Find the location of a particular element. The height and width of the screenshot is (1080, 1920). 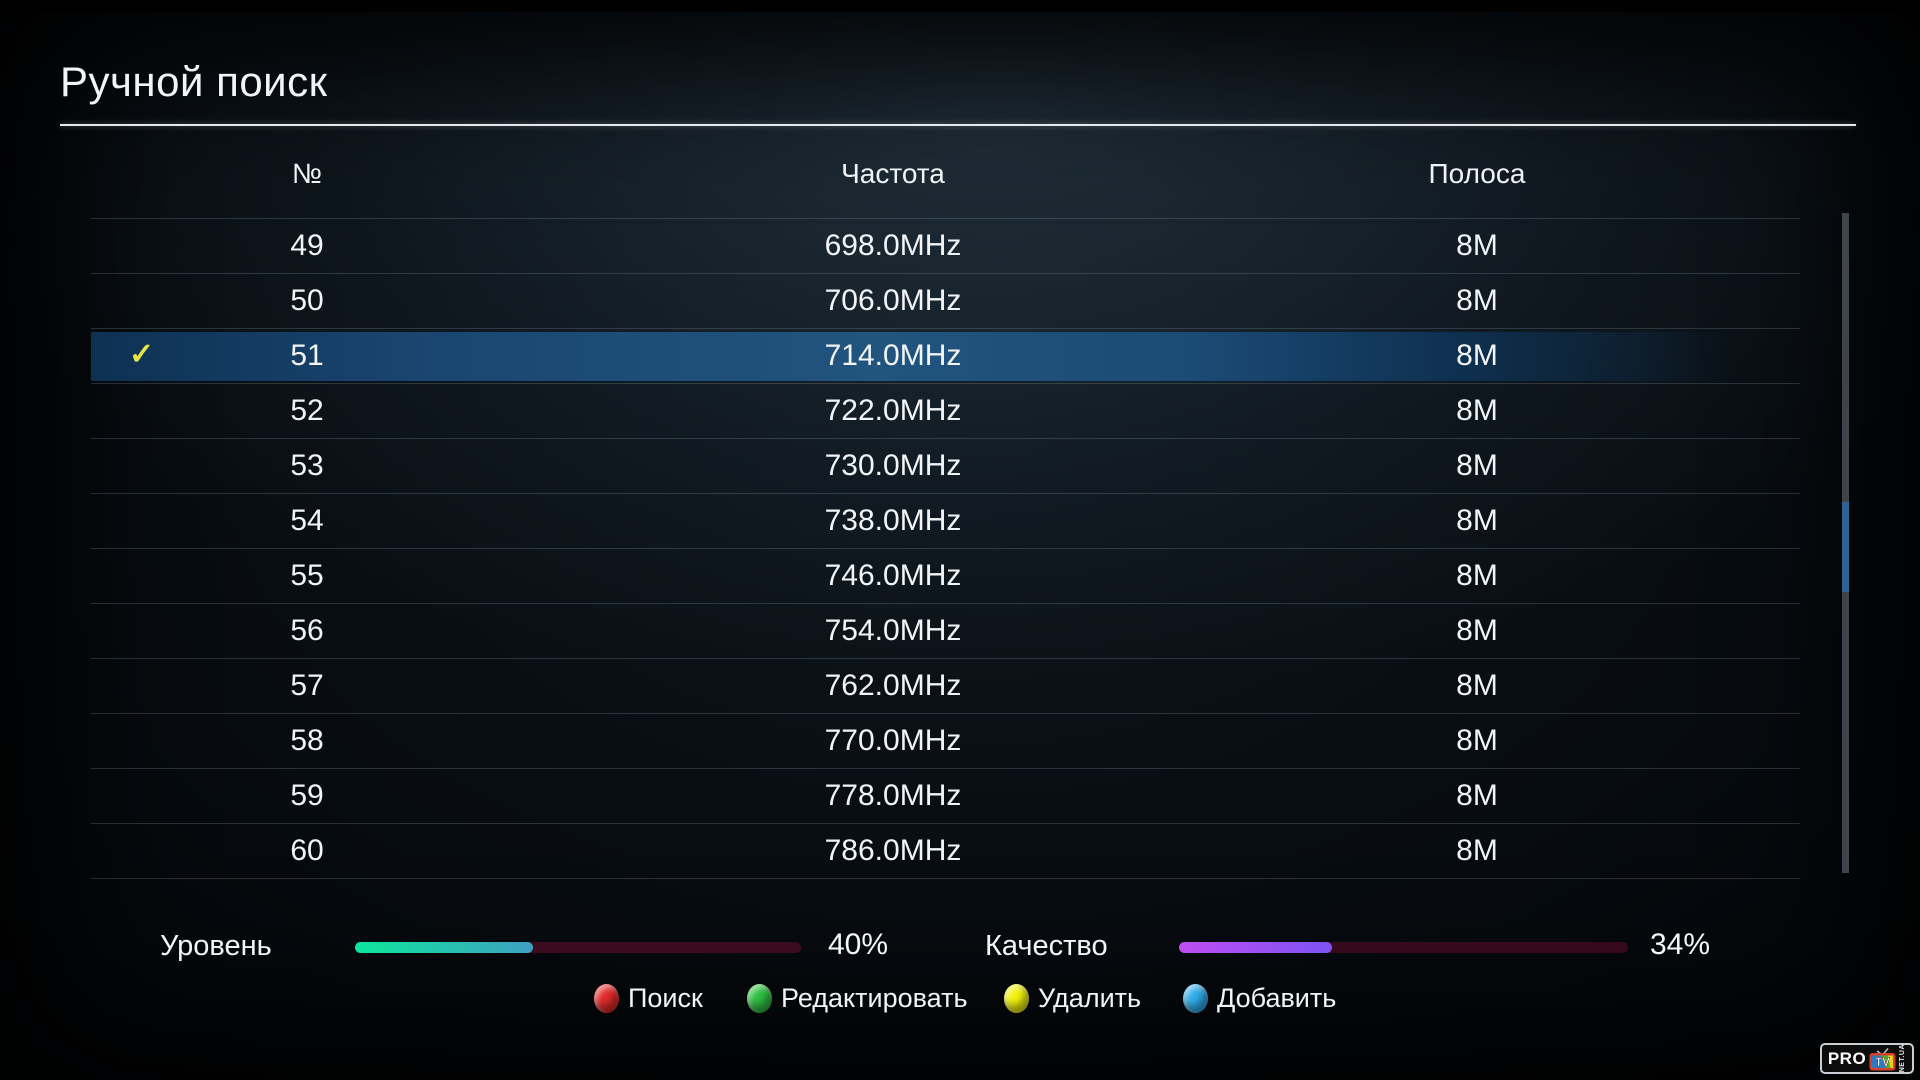

quality-value: 34% is located at coordinates (1680, 944).